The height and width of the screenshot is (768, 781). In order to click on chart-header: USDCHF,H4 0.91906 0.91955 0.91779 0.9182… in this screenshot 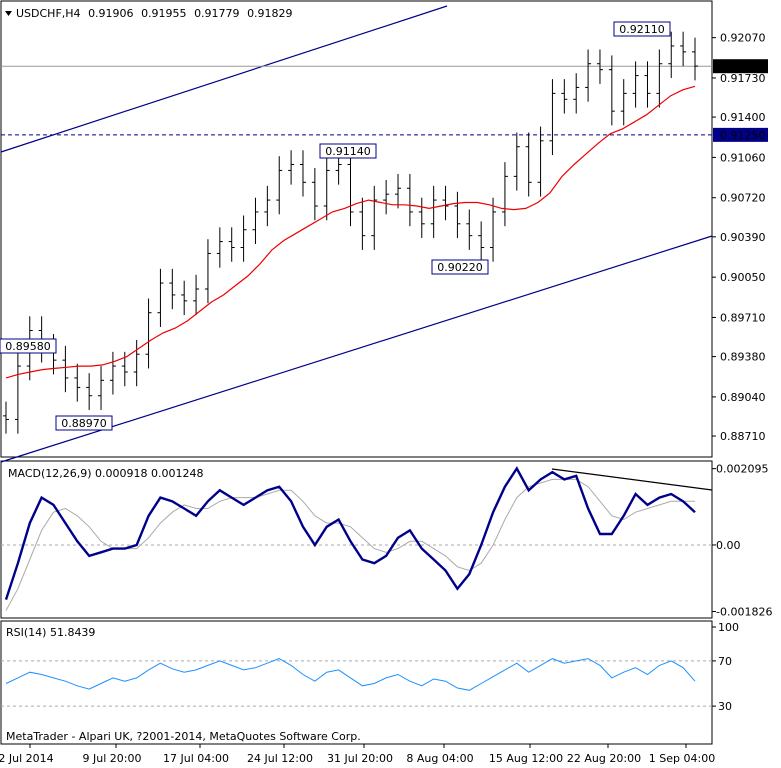, I will do `click(154, 13)`.